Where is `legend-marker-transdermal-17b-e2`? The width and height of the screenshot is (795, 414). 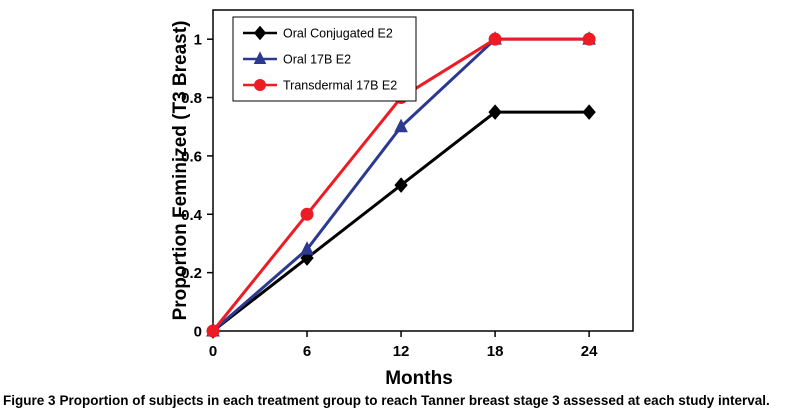 legend-marker-transdermal-17b-e2 is located at coordinates (260, 85).